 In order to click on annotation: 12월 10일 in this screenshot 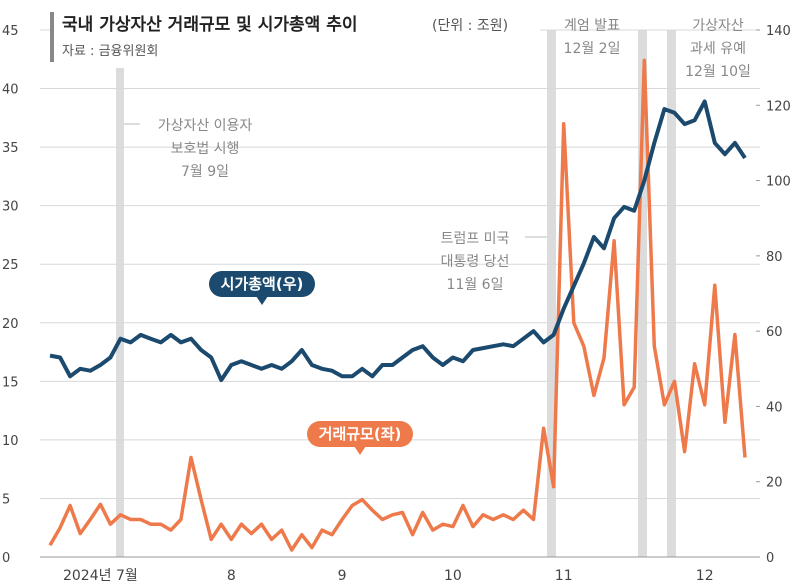, I will do `click(718, 72)`.